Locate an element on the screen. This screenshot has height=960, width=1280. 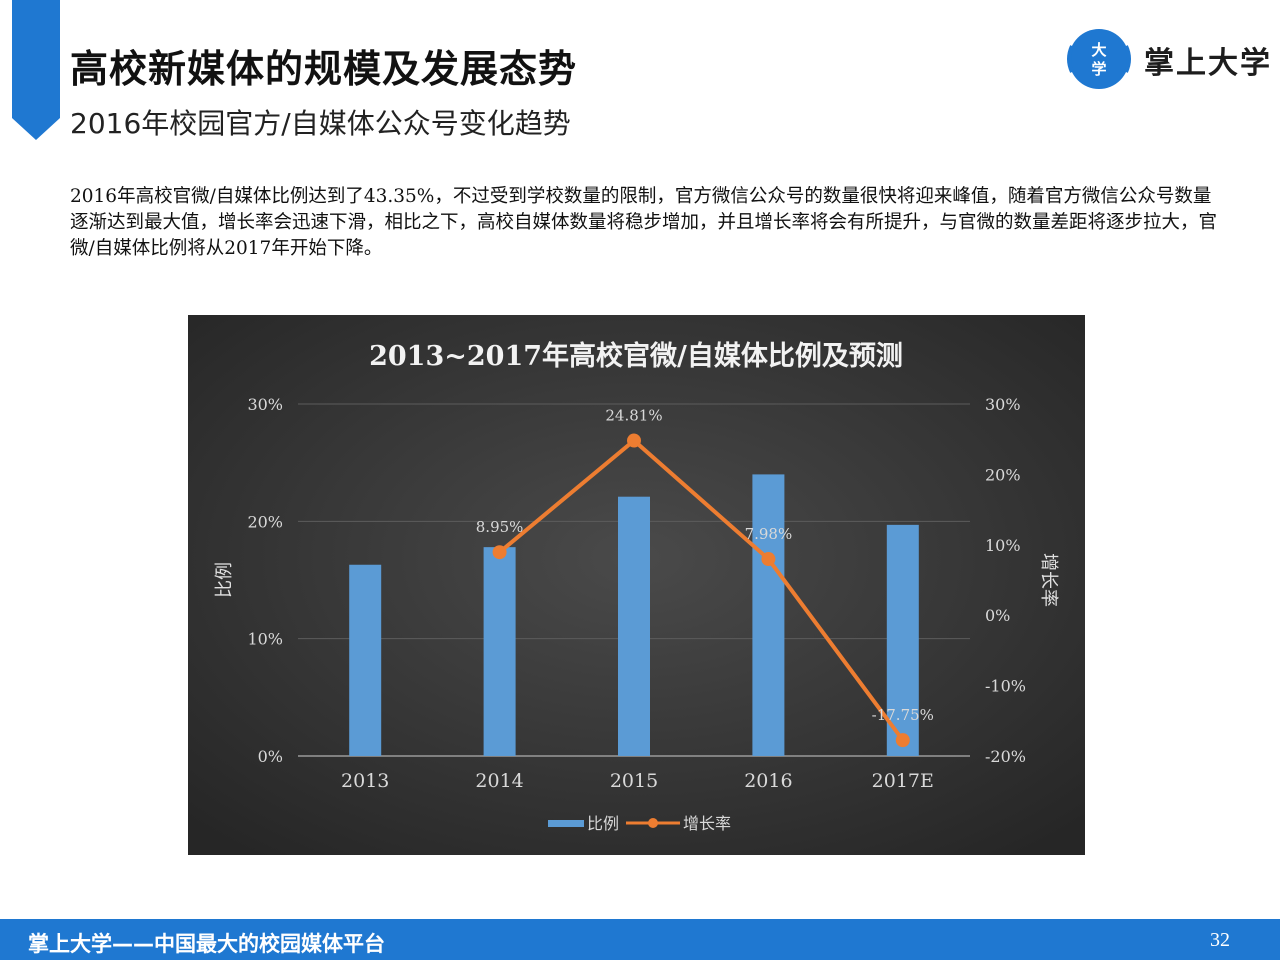
header-ribbon is located at coordinates (36, 70).